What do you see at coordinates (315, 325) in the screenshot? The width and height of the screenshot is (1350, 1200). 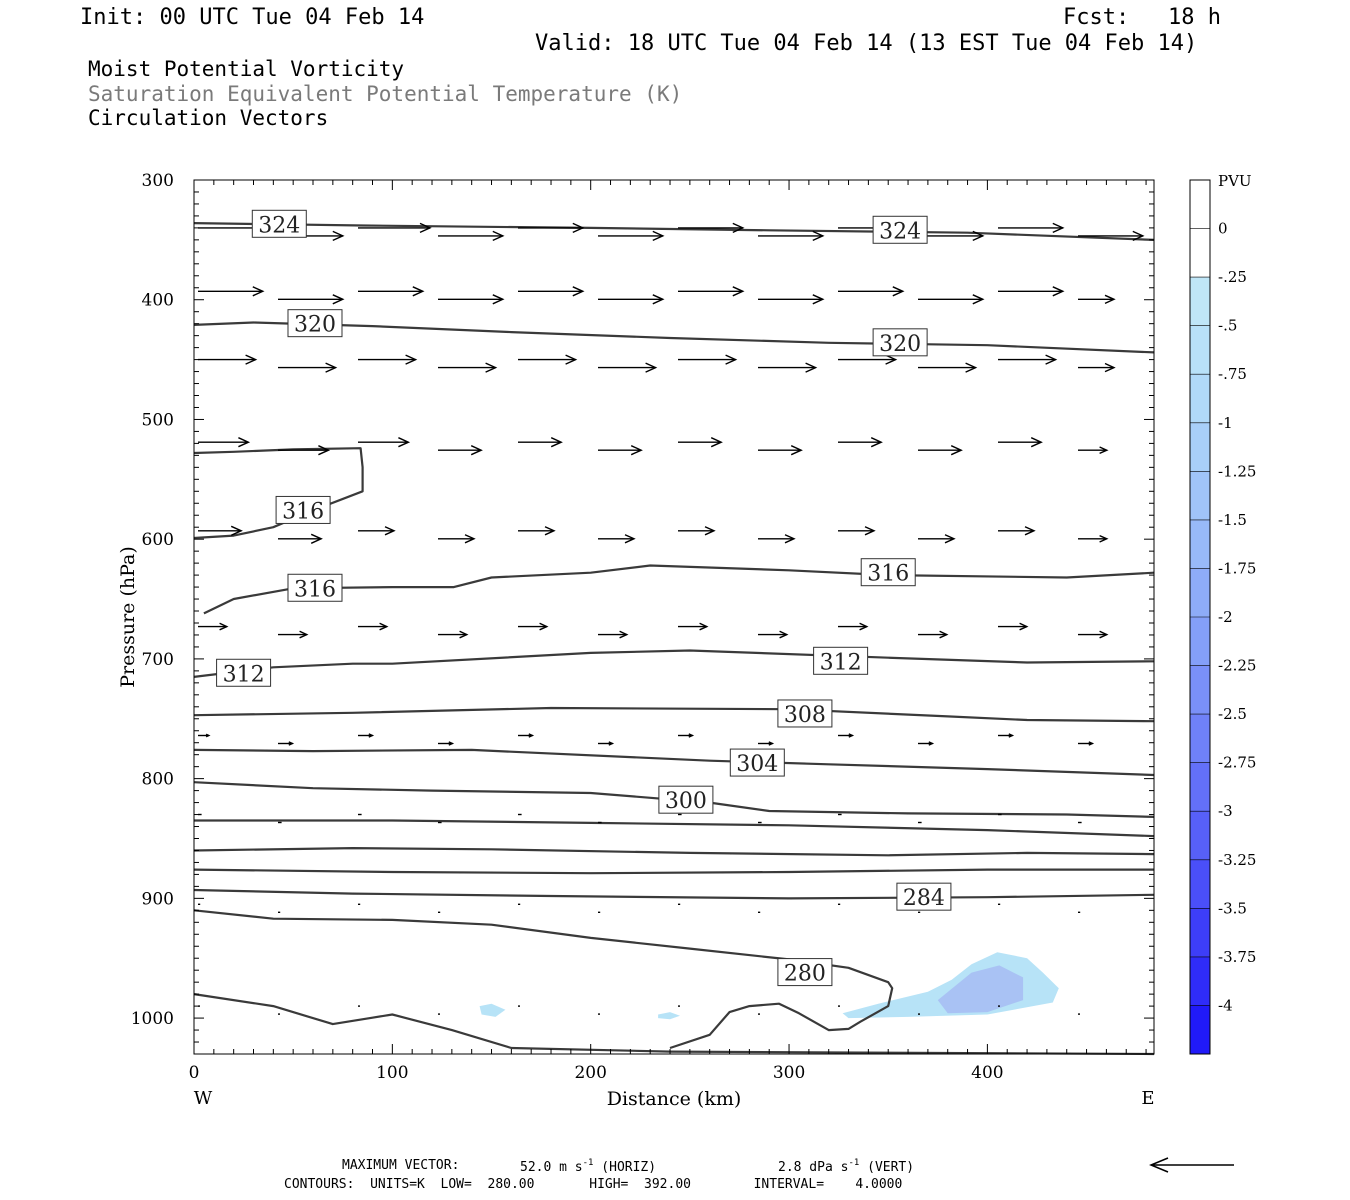 I see `contour-label-text: 320` at bounding box center [315, 325].